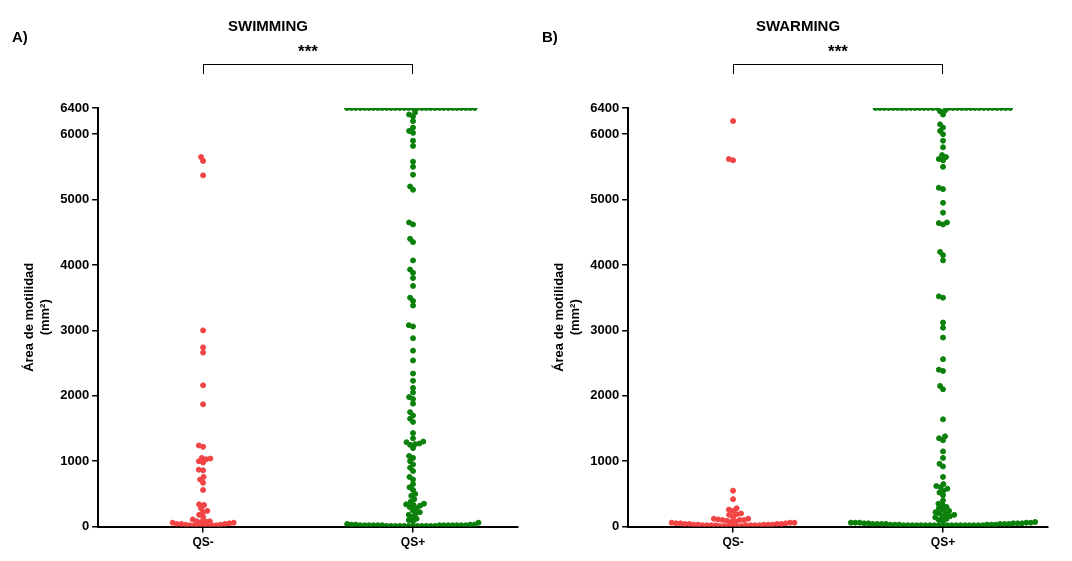 Image resolution: width=1072 pixels, height=561 pixels. I want to click on chart-title: SWARMING, so click(798, 26).